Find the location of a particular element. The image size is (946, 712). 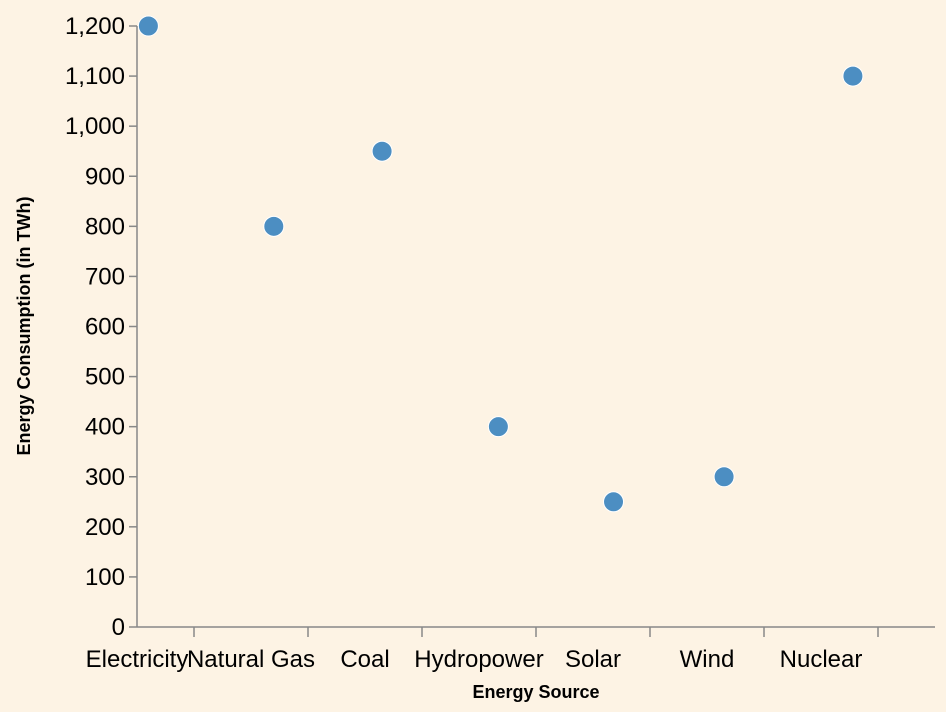

y-tick-label: 1,200 is located at coordinates (95, 26).